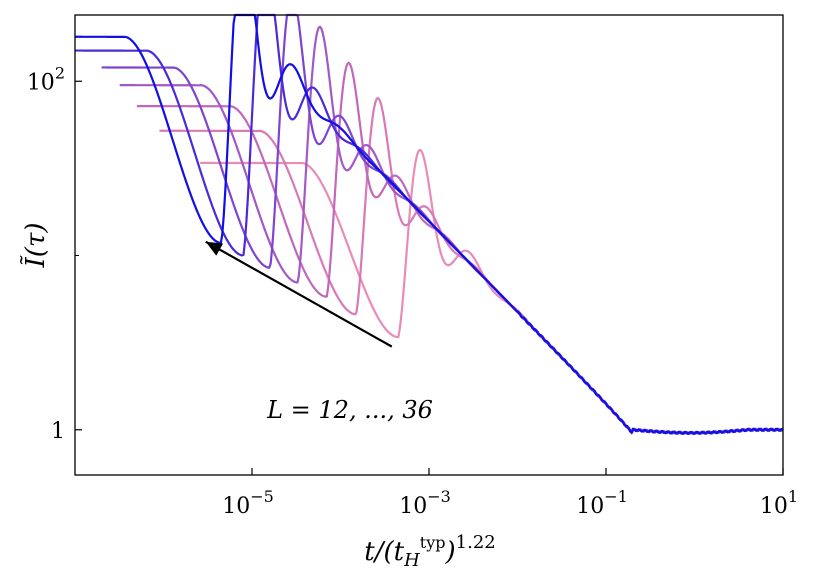 The height and width of the screenshot is (583, 822). I want to click on y-axis-label: Ĩ(τ), so click(35, 246).